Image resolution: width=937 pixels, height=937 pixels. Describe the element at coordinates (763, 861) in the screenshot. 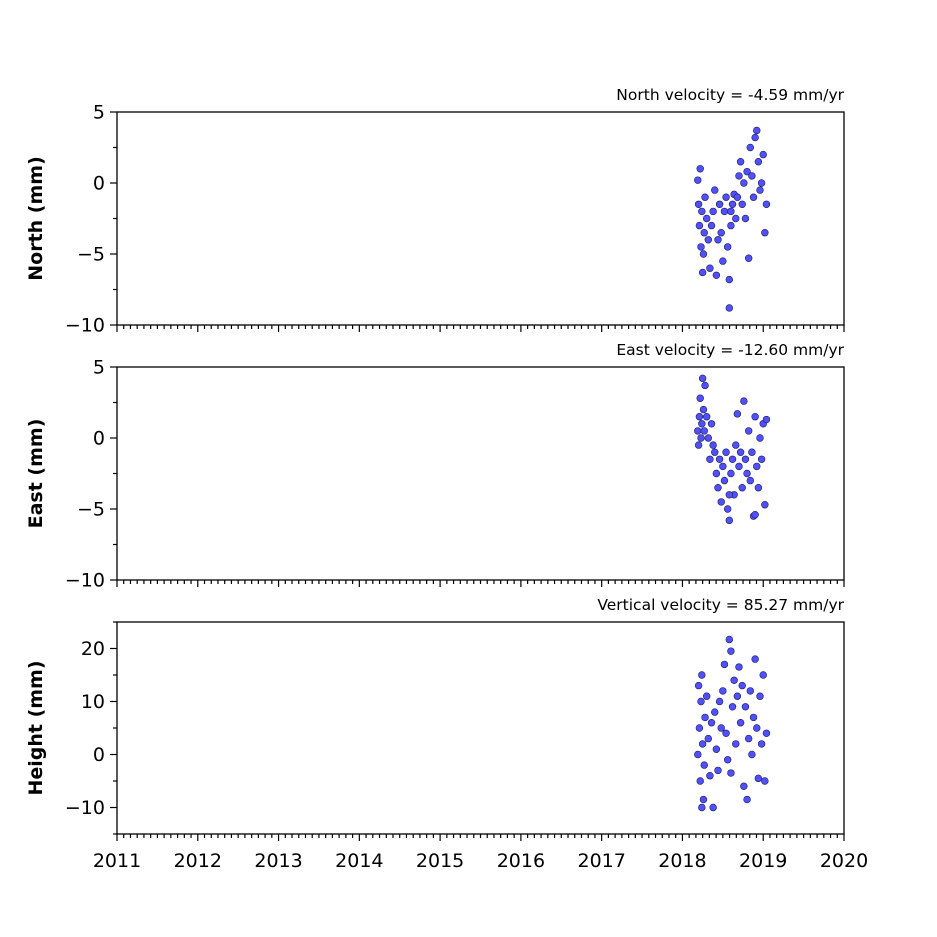

I see `x-tick-label: 2019` at that location.